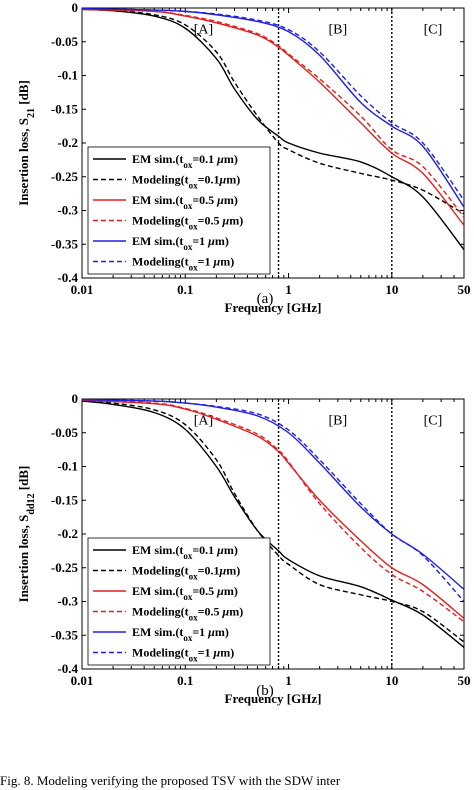 Image resolution: width=474 pixels, height=790 pixels. I want to click on y-axis-label: Insertion loss, S21 [dB], so click(26, 143).